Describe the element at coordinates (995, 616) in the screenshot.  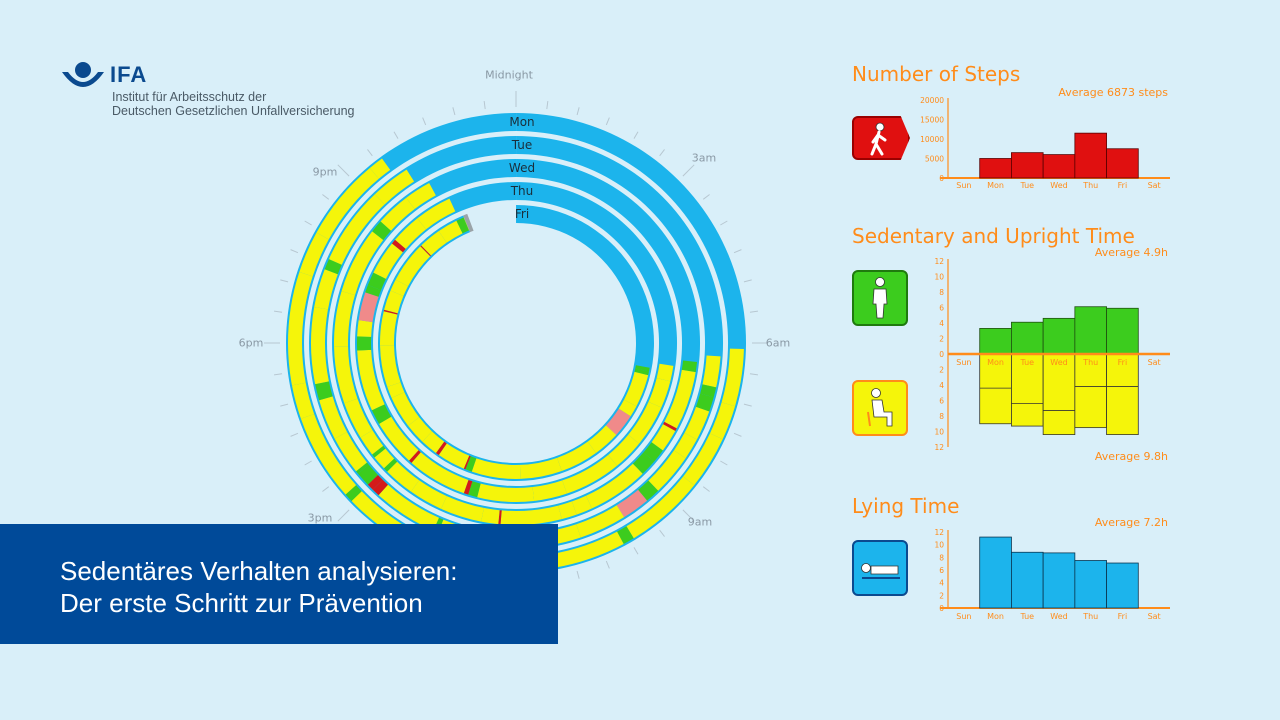
I see `lying-x-tick: Mon` at that location.